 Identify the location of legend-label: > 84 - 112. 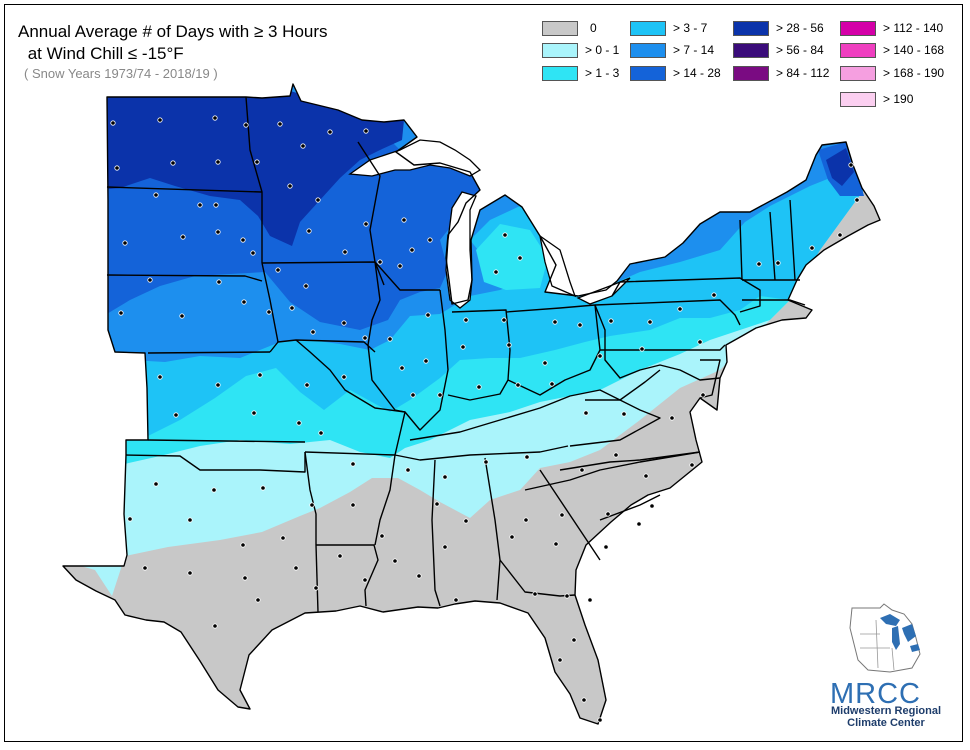
(803, 73).